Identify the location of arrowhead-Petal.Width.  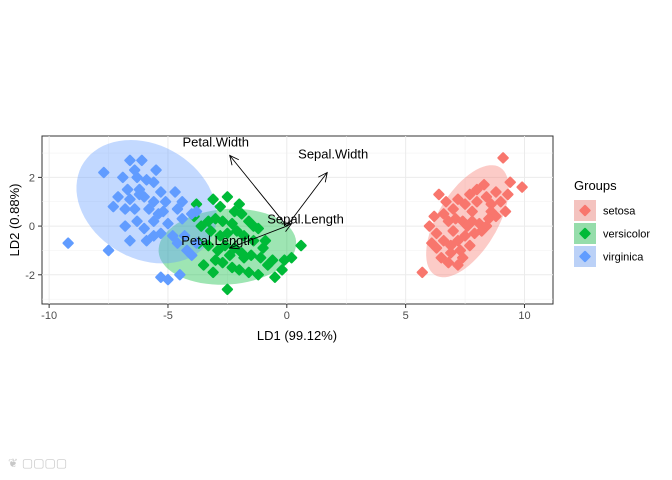
(234, 160).